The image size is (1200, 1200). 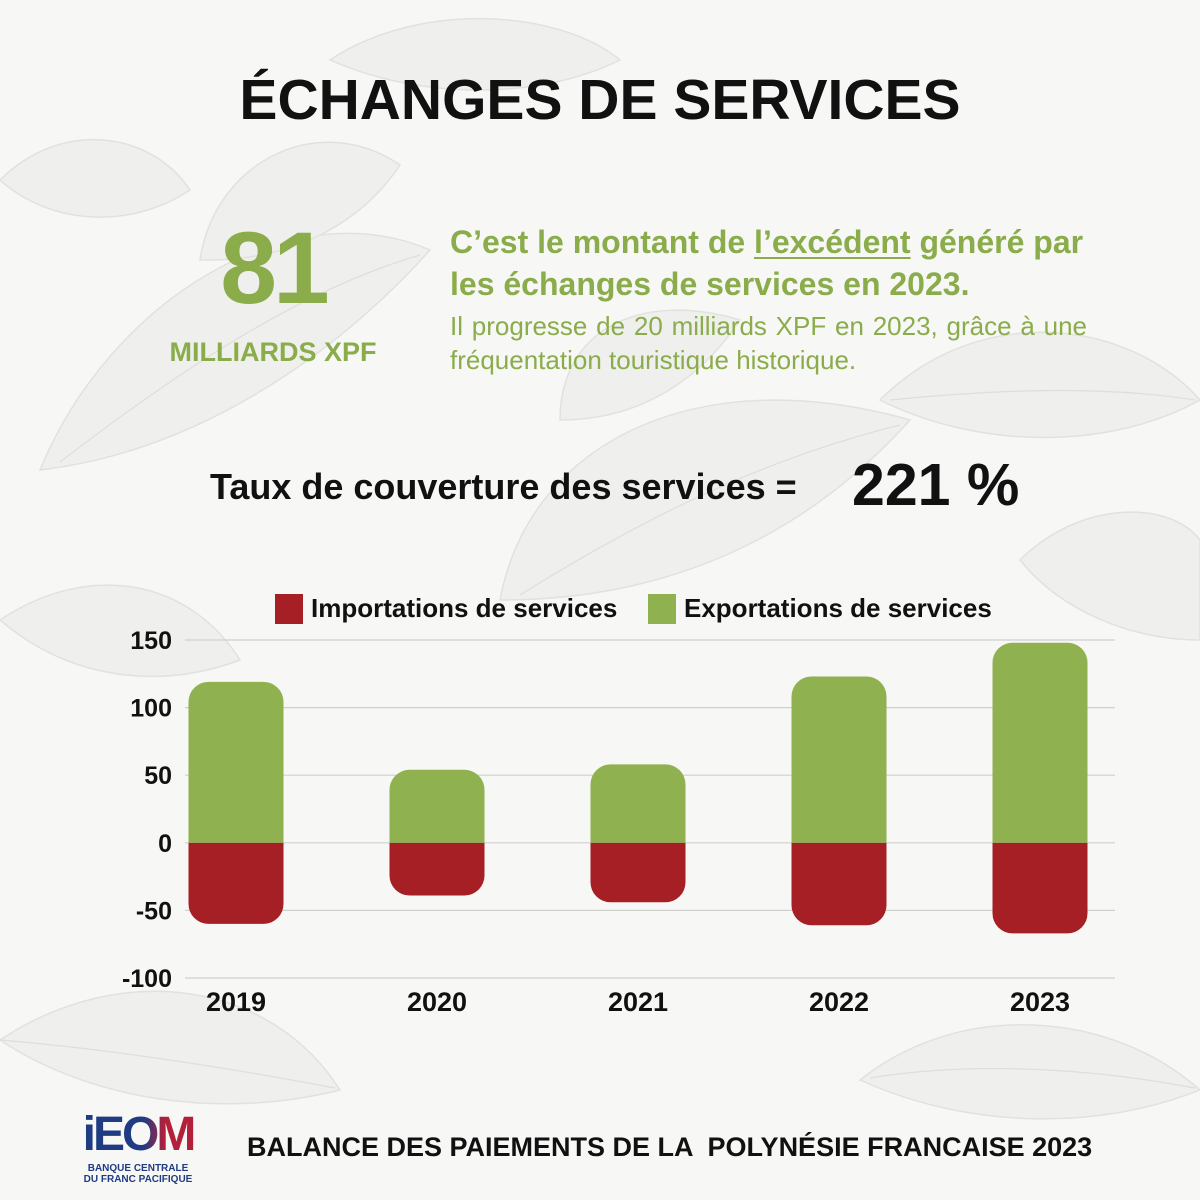 What do you see at coordinates (96, 178) in the screenshot?
I see `floral-petal` at bounding box center [96, 178].